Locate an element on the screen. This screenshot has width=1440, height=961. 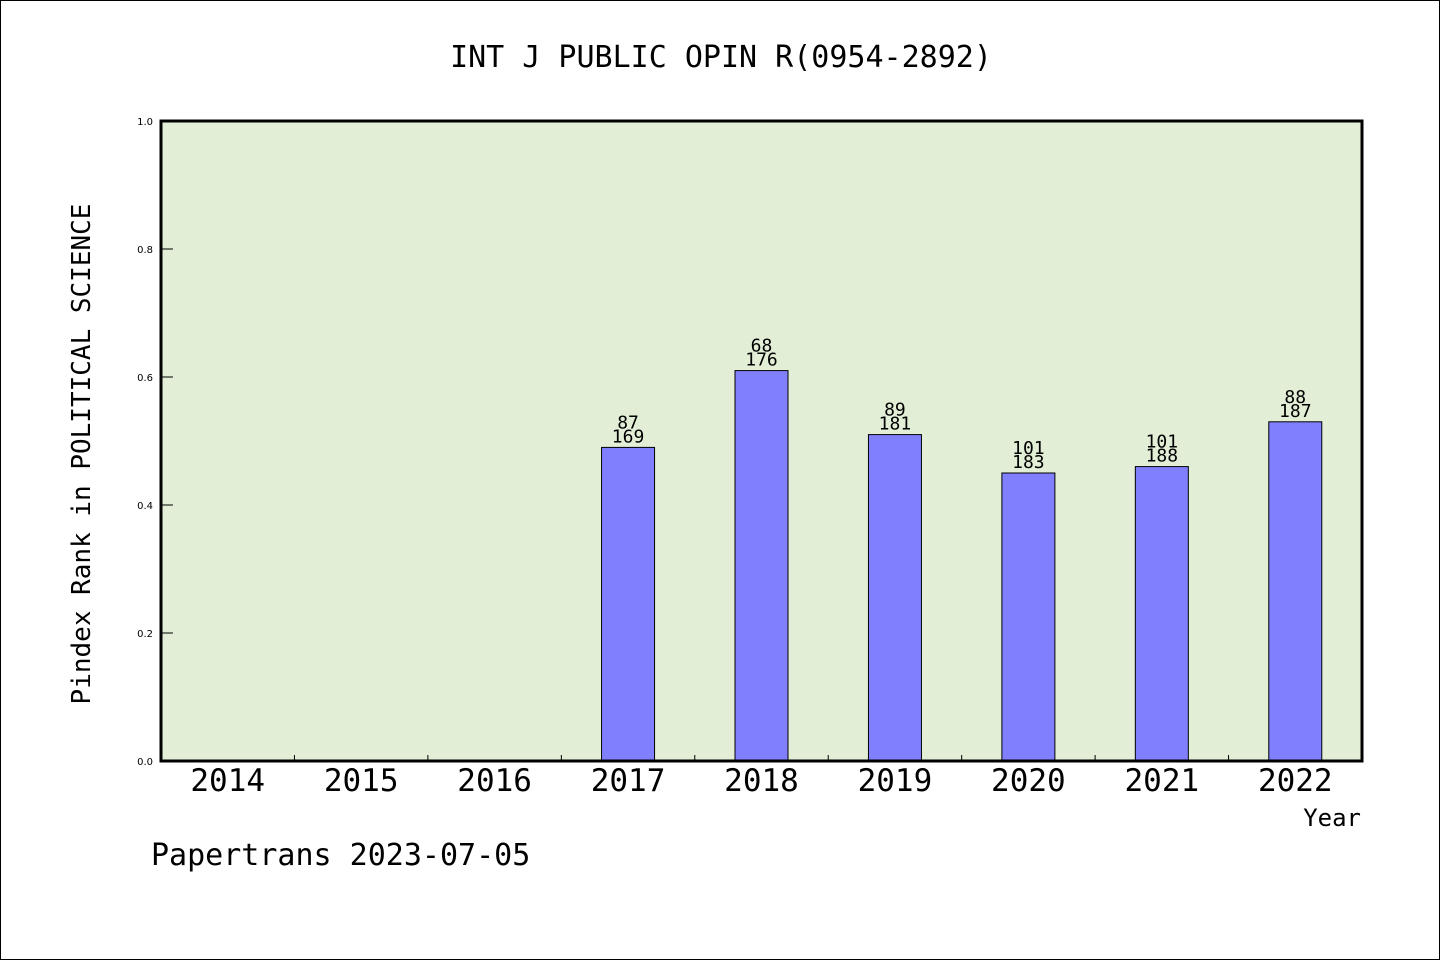
x-tick-label: 2014 is located at coordinates (227, 781).